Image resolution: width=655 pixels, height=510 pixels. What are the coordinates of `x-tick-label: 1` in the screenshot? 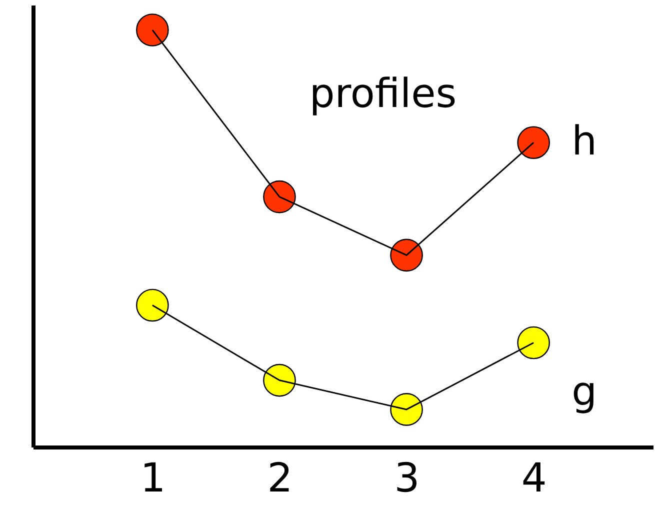 It's located at (153, 479).